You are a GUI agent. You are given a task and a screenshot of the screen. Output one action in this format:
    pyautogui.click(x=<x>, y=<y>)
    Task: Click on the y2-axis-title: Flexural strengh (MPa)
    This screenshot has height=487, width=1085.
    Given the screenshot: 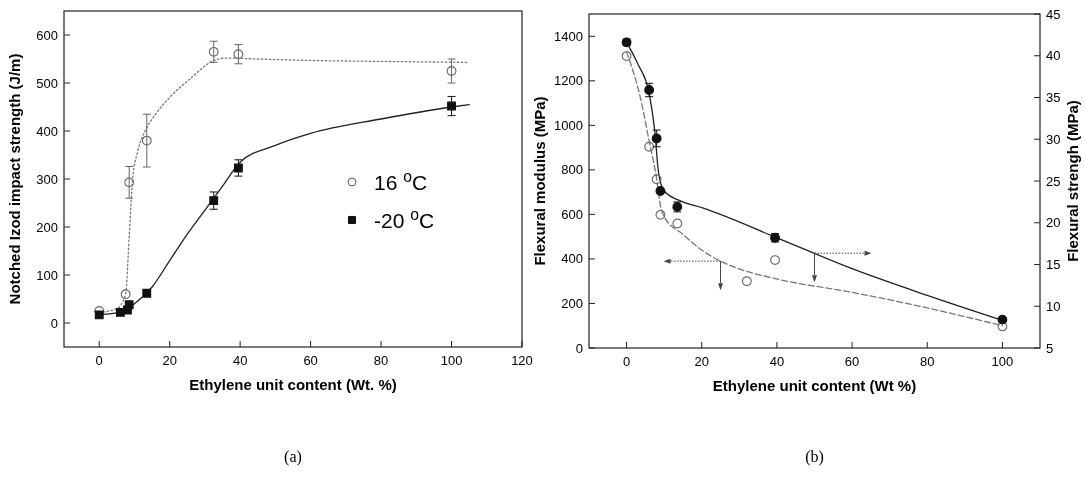 What is the action you would take?
    pyautogui.click(x=1072, y=181)
    